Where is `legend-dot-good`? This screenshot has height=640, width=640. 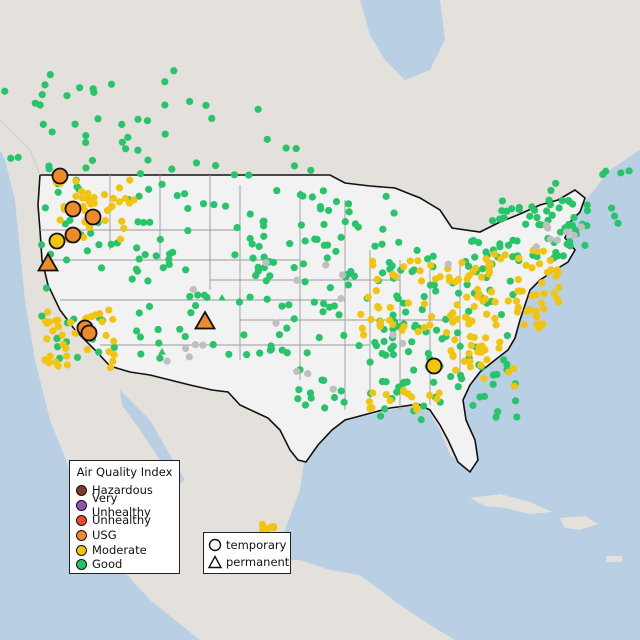 legend-dot-good is located at coordinates (81, 564).